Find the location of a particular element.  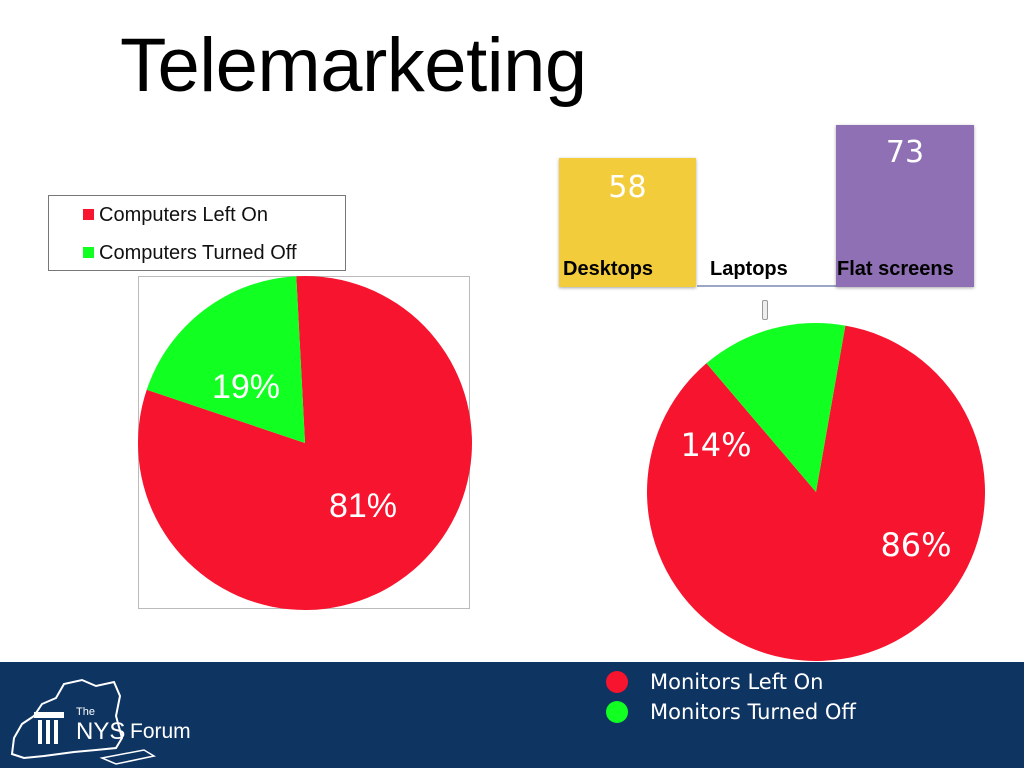

legend-item-monitors-turned-off: Monitors Turned Off is located at coordinates (731, 712).